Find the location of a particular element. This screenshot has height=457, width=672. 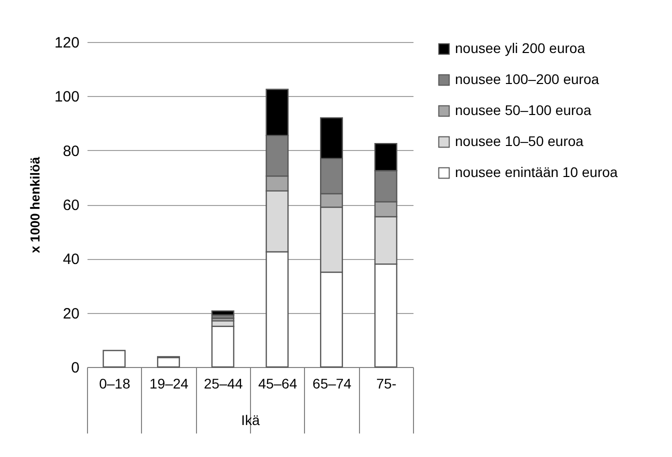

y-tick-label: 80 is located at coordinates (71, 151).